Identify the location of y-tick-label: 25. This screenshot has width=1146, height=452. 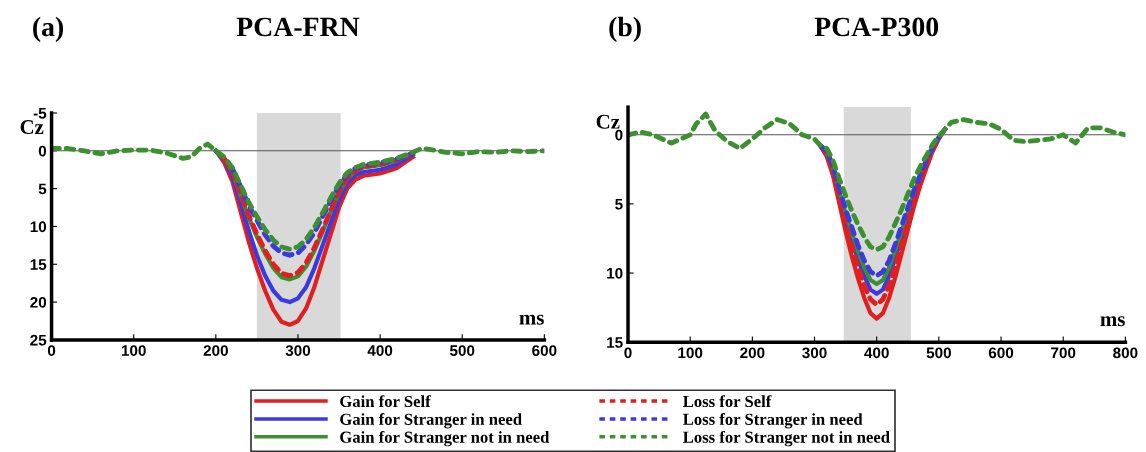
(38, 340).